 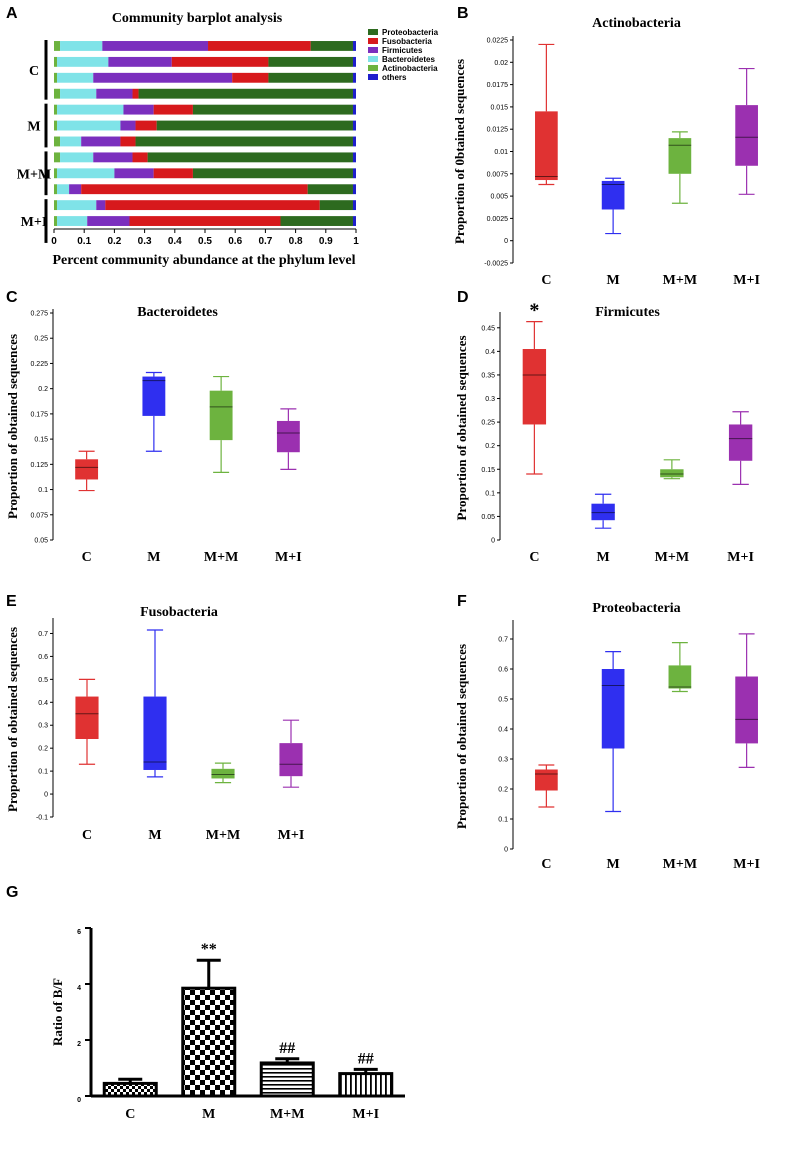 I want to click on y-tick-label: 0.0075, so click(x=498, y=174).